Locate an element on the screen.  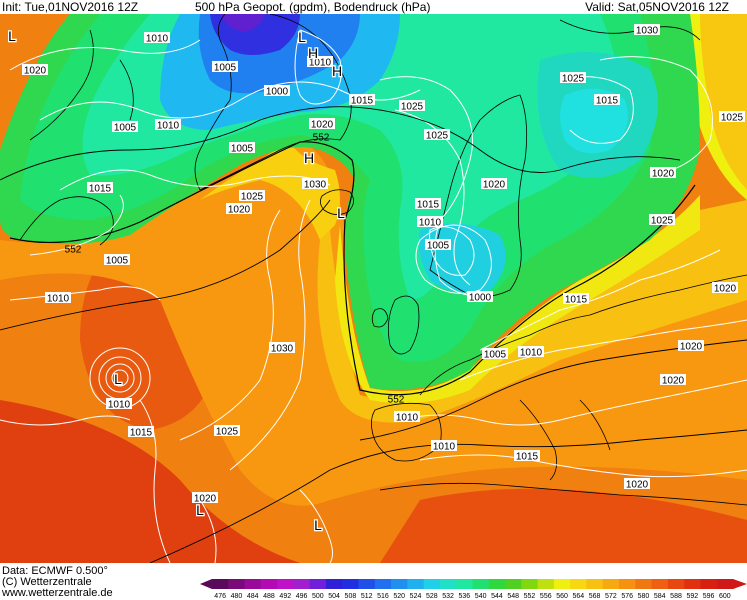
legend-value: 588 is located at coordinates (676, 596).